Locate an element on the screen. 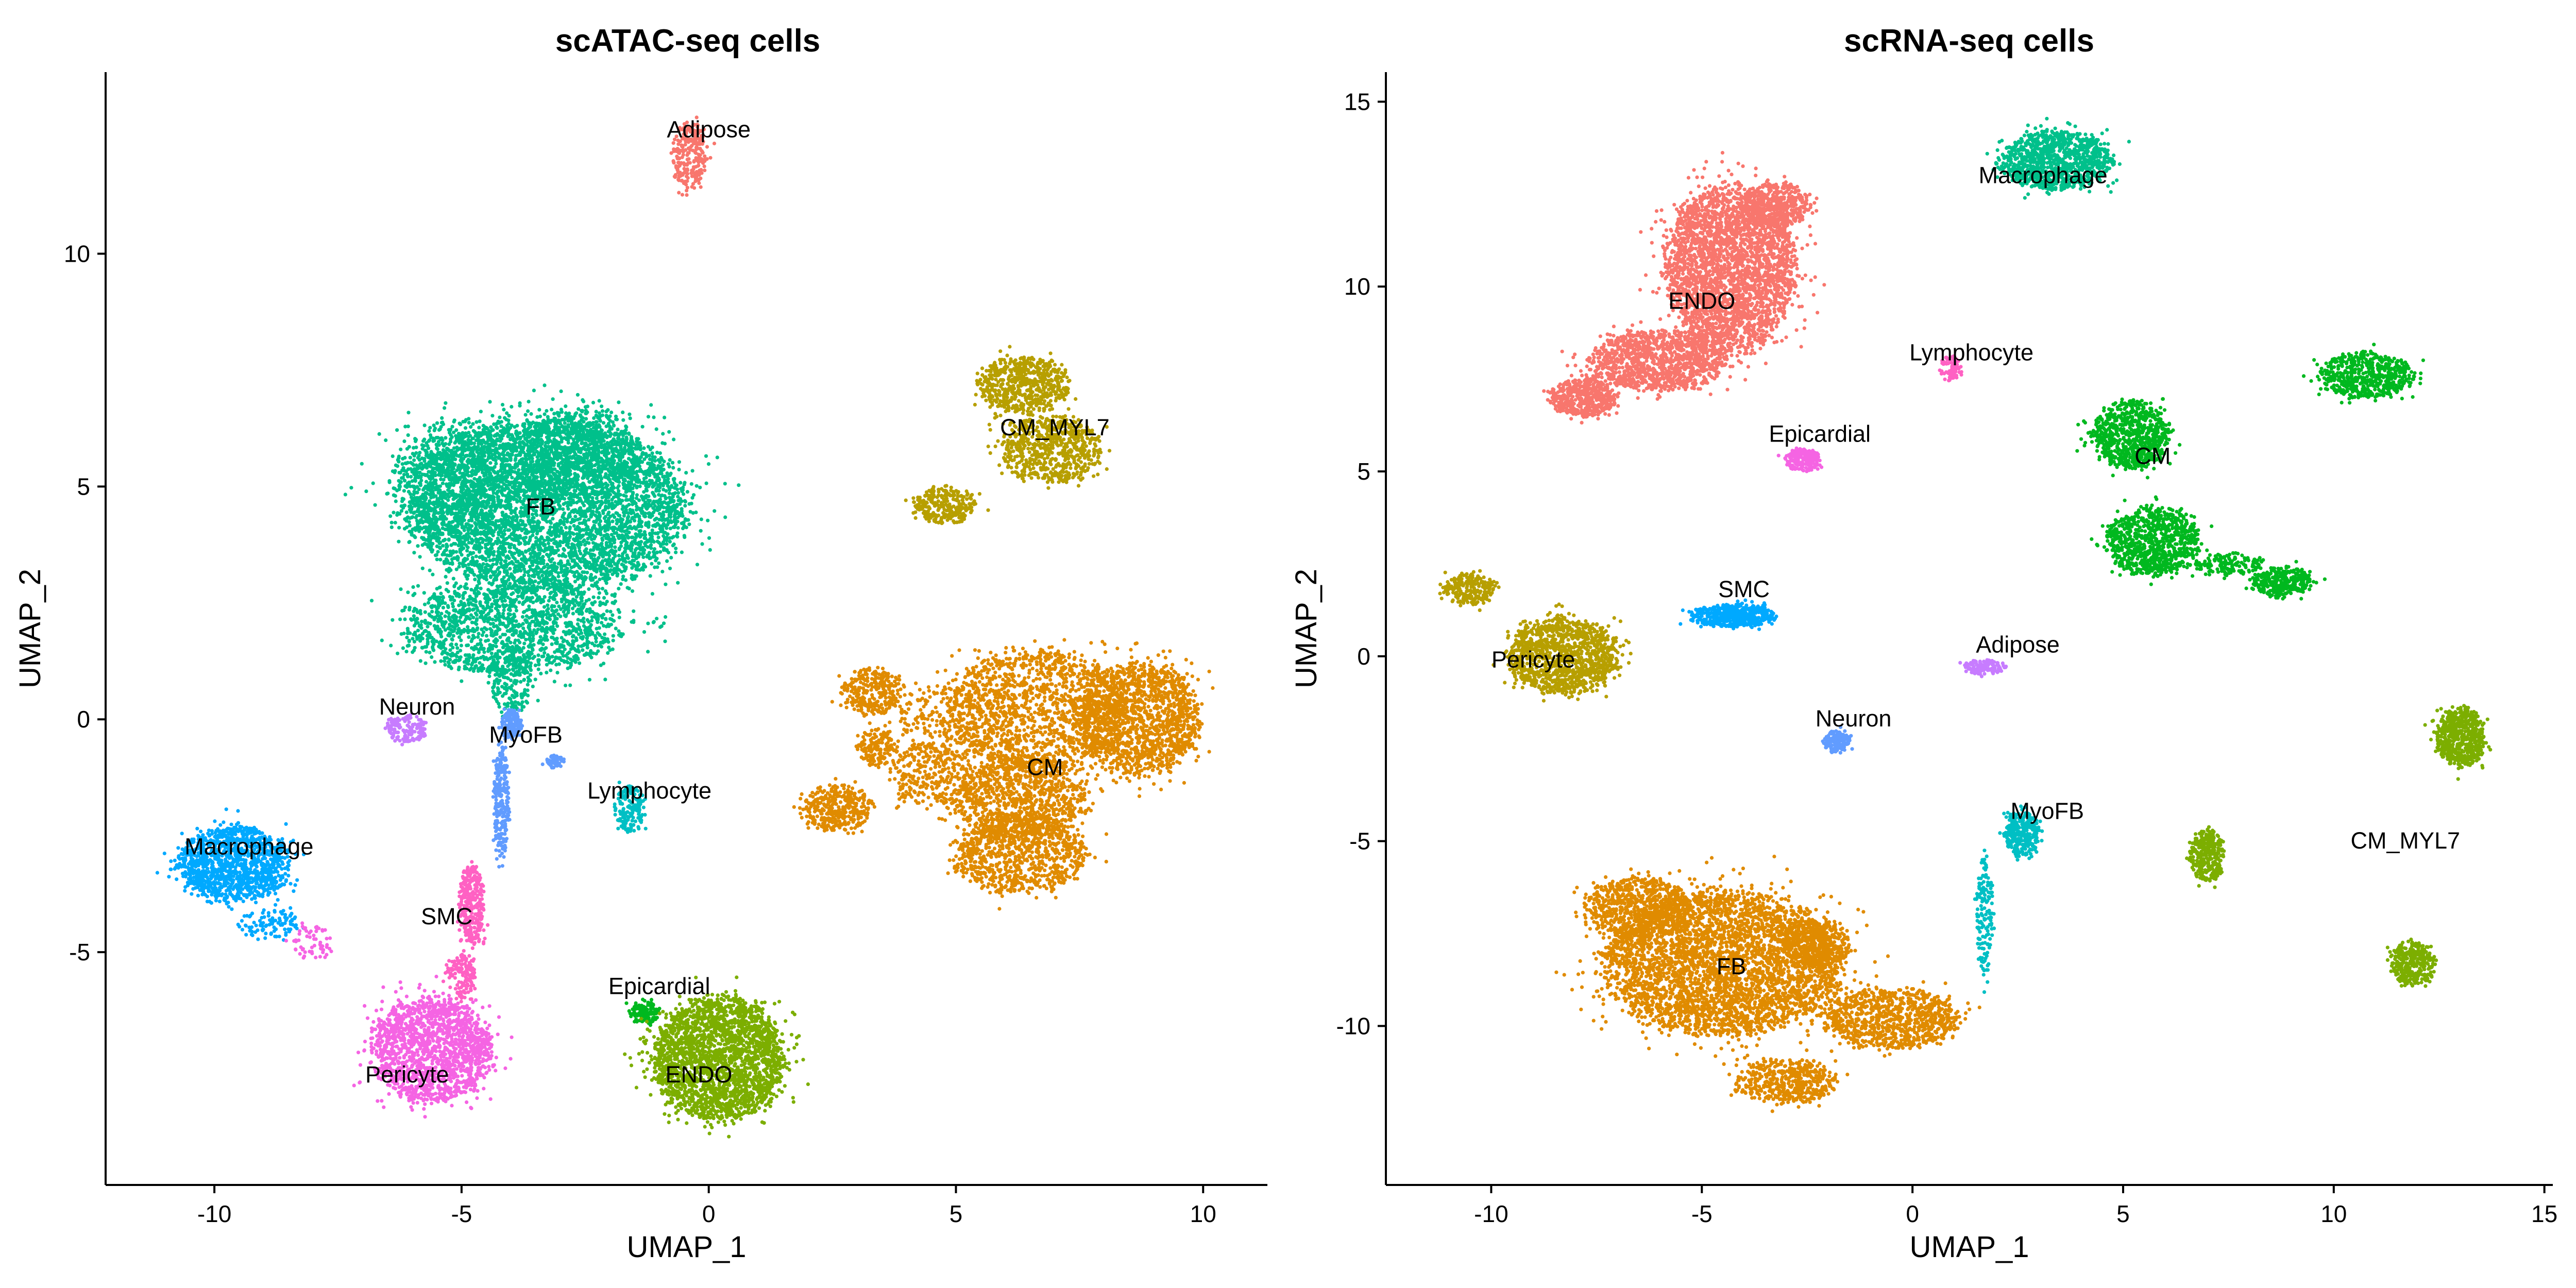 Image resolution: width=2576 pixels, height=1288 pixels. x-axis-label: UMAP_1 is located at coordinates (686, 1247).